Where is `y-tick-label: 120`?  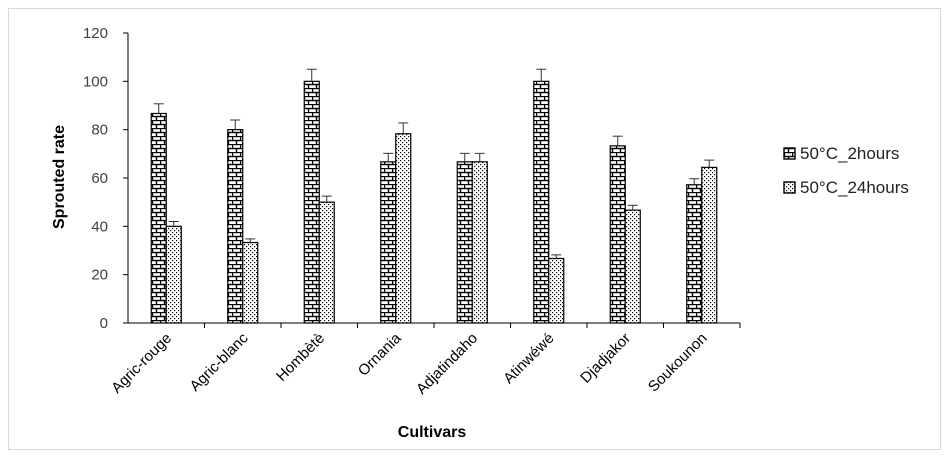 y-tick-label: 120 is located at coordinates (95, 33).